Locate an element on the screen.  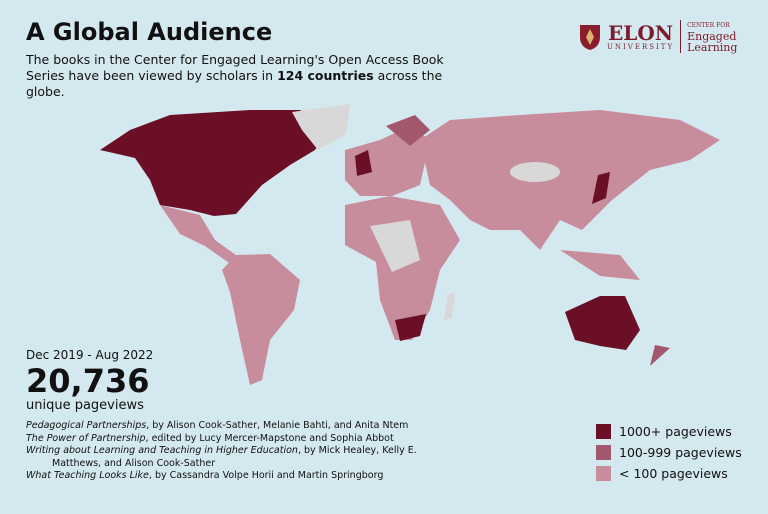
madagascar is located at coordinates (449, 306).